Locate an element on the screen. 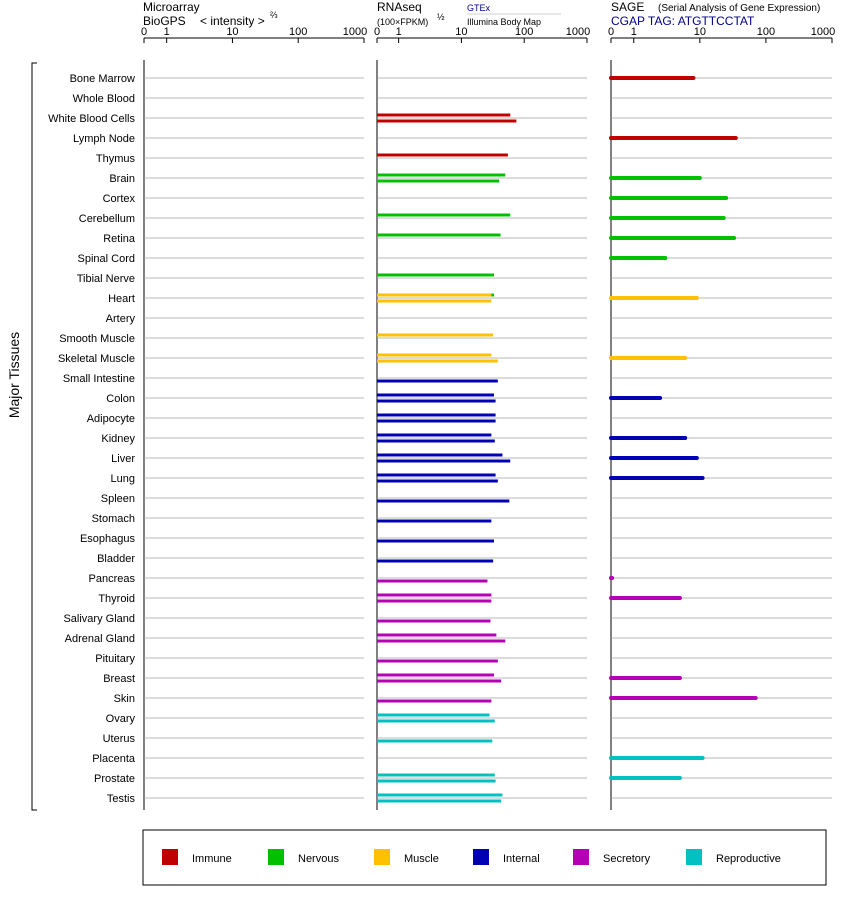 Image resolution: width=842 pixels, height=900 pixels. tissue-label: Salivary Gland is located at coordinates (99, 619).